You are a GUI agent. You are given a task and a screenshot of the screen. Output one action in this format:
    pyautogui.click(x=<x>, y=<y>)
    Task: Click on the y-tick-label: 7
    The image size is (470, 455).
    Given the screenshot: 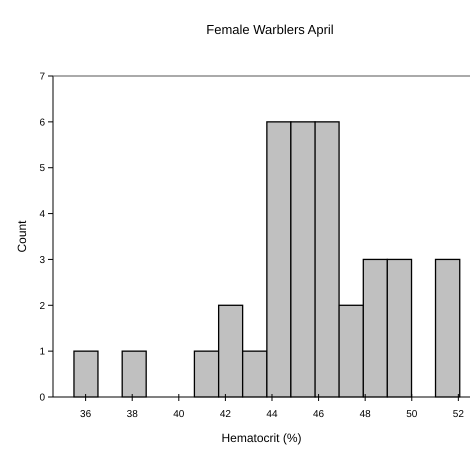 What is the action you would take?
    pyautogui.click(x=42, y=77)
    